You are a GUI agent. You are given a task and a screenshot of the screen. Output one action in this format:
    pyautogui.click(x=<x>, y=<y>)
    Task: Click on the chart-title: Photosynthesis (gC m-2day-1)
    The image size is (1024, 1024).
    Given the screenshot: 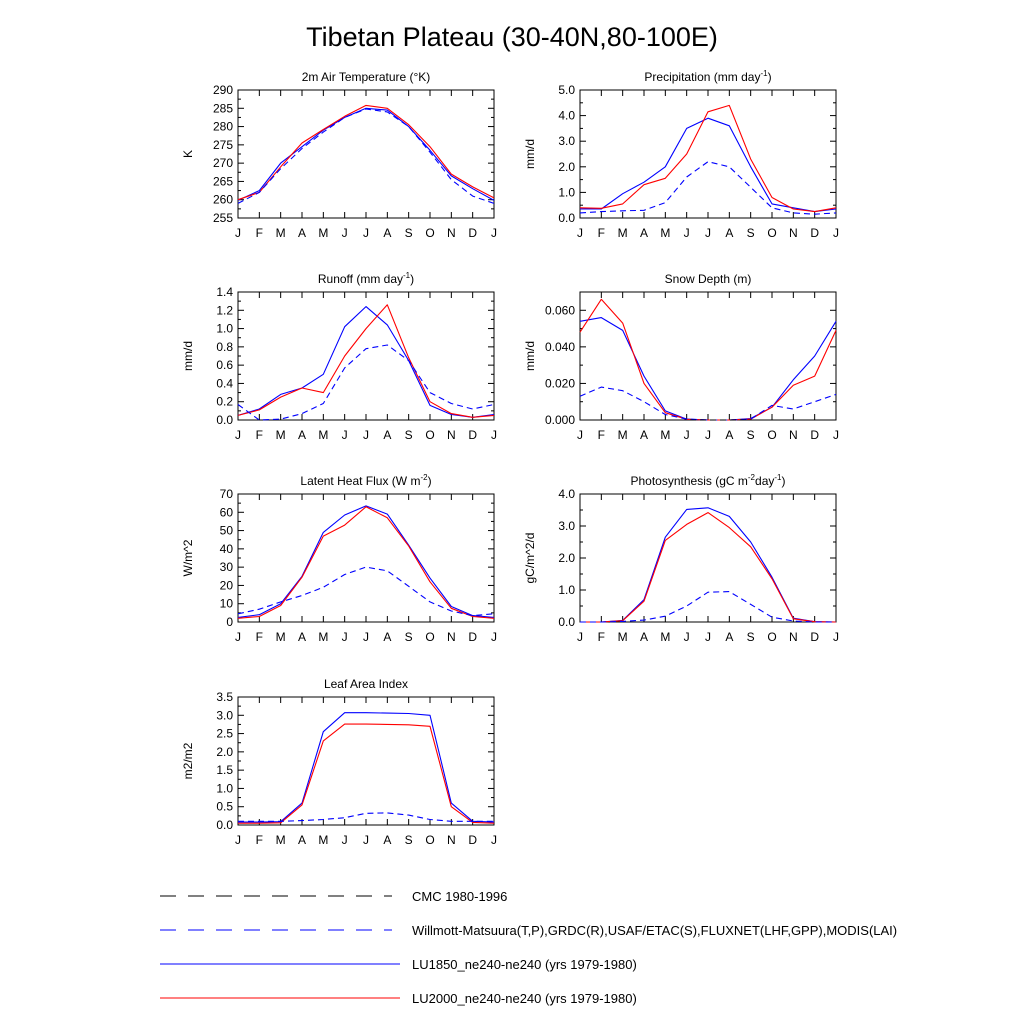 What is the action you would take?
    pyautogui.click(x=708, y=480)
    